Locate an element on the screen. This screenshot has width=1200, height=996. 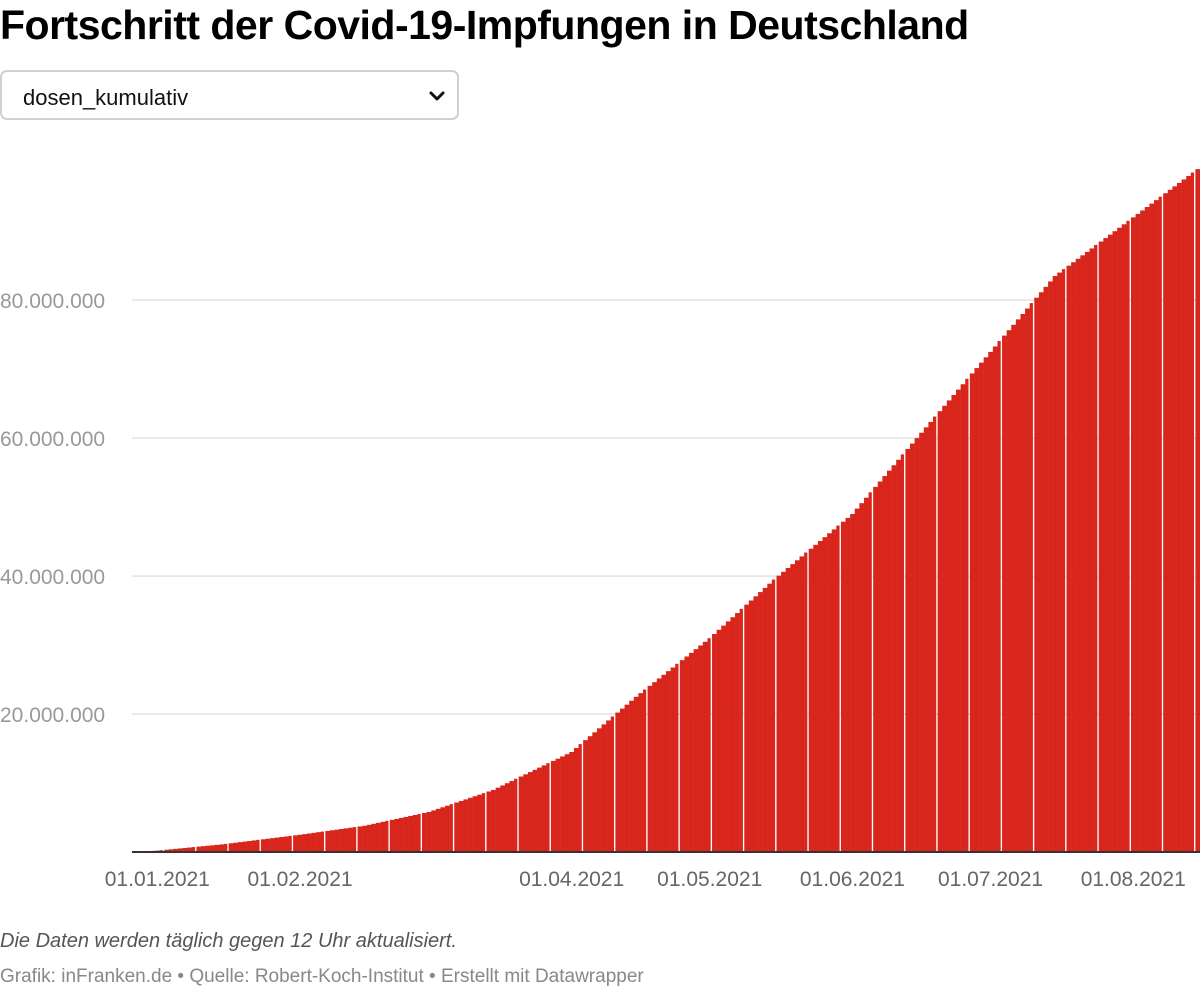
dropdown-selected-value: dosen_kumulativ is located at coordinates (106, 97).